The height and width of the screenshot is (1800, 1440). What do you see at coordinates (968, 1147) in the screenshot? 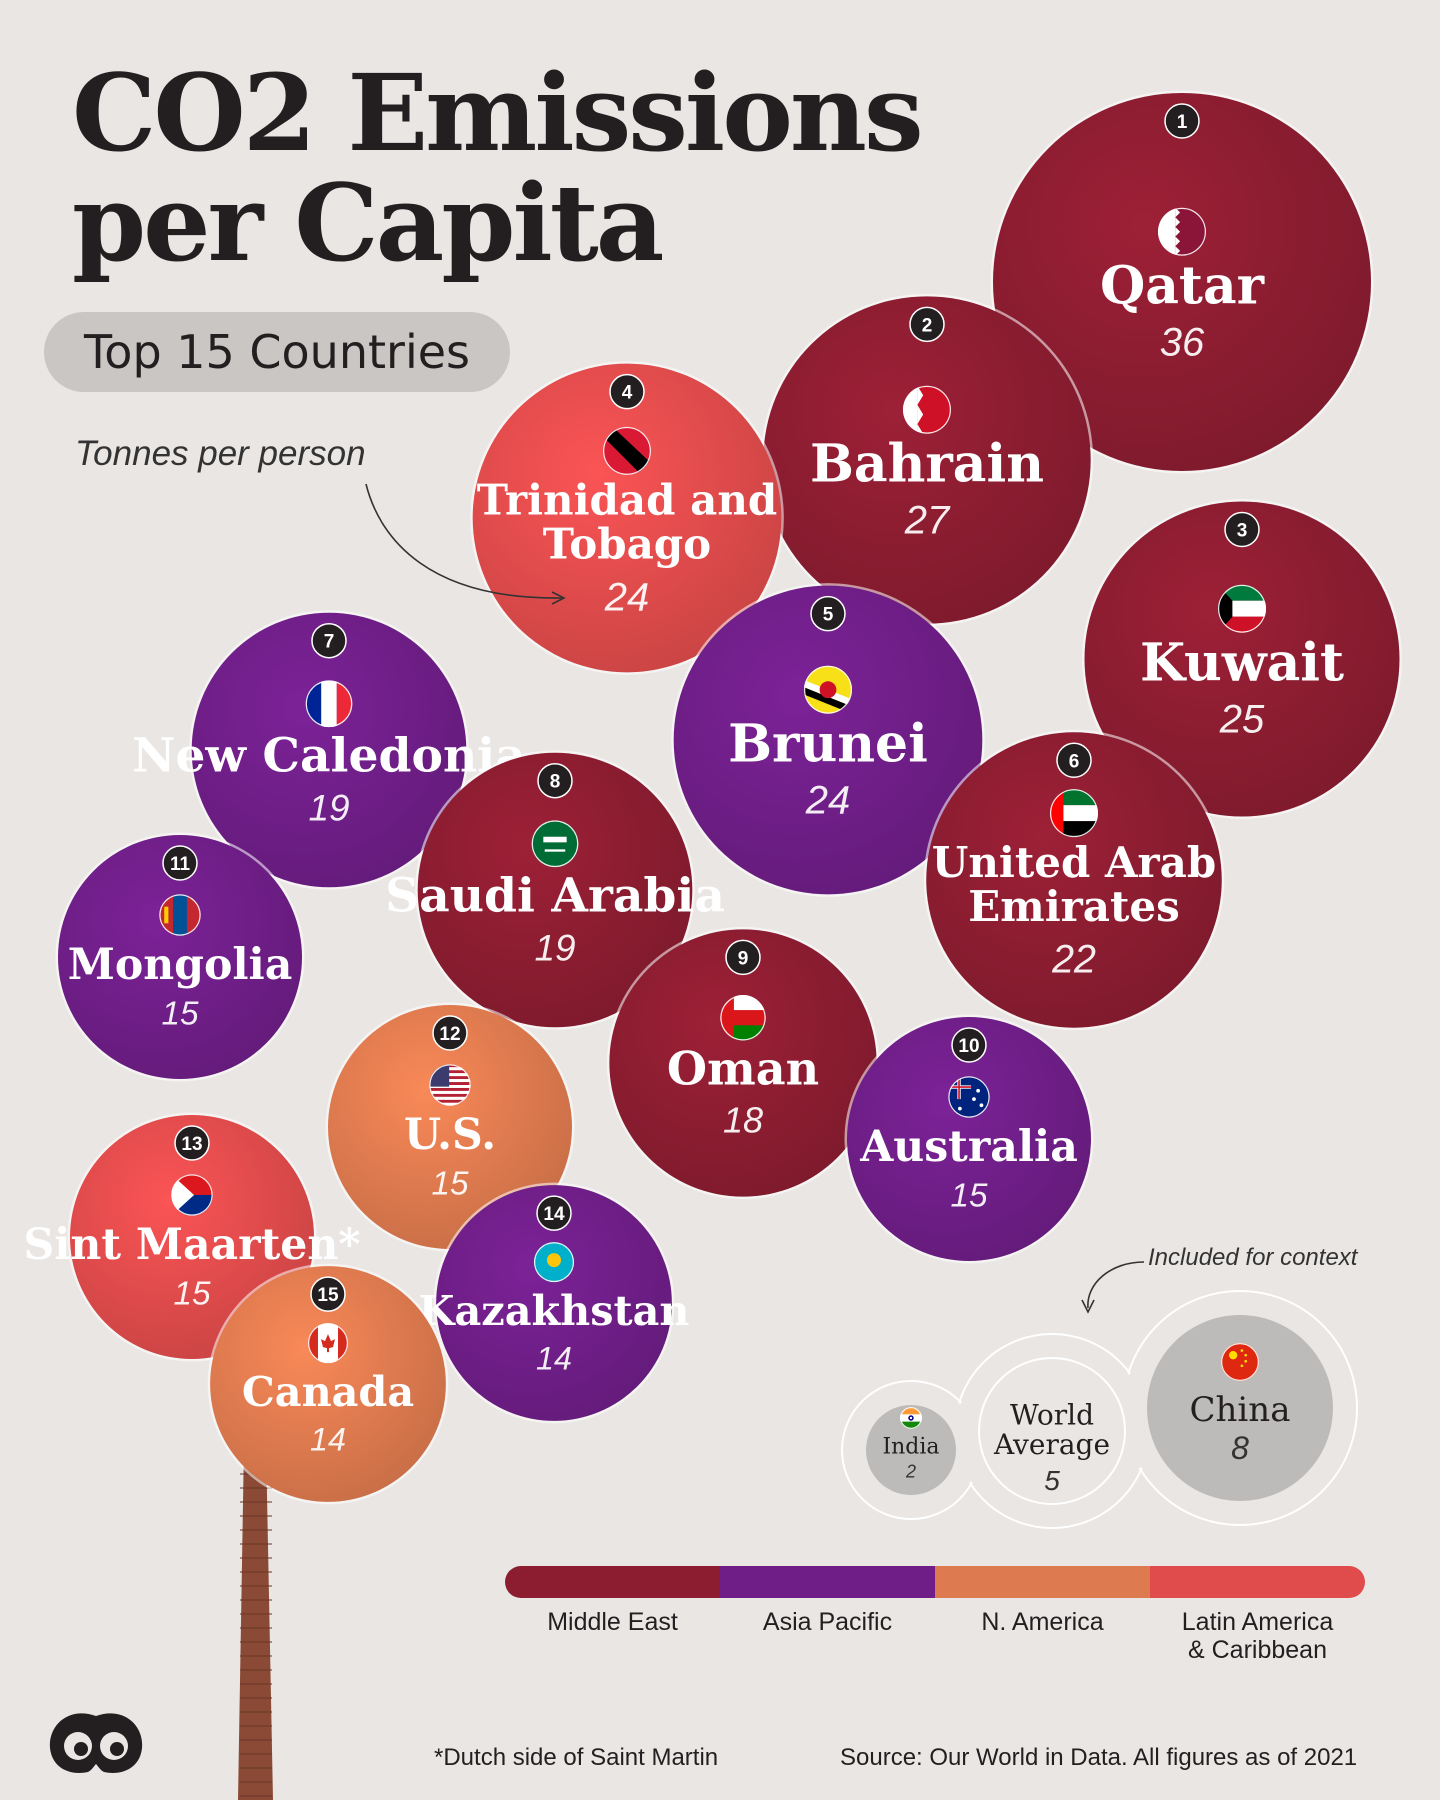
I see `country-name: Australia` at bounding box center [968, 1147].